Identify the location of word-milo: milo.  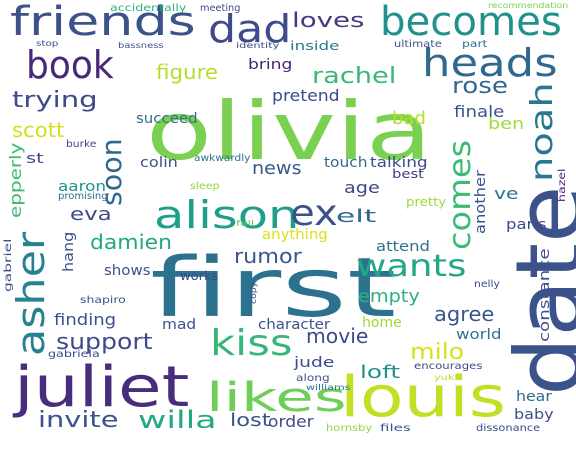
(437, 352).